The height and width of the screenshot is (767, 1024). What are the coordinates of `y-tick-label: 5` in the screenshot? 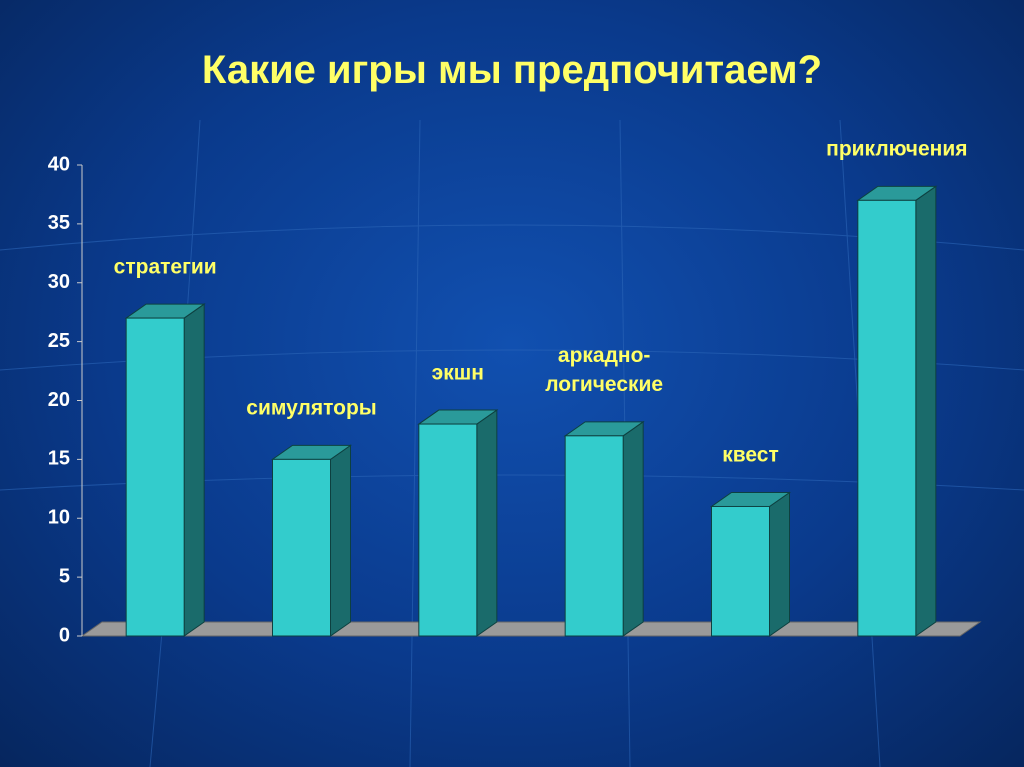 It's located at (64, 576).